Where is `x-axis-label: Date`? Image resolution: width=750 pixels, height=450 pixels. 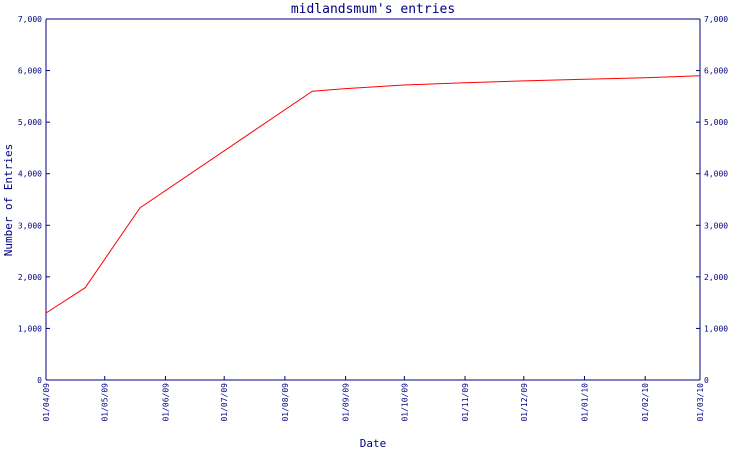
x-axis-label: Date is located at coordinates (373, 443).